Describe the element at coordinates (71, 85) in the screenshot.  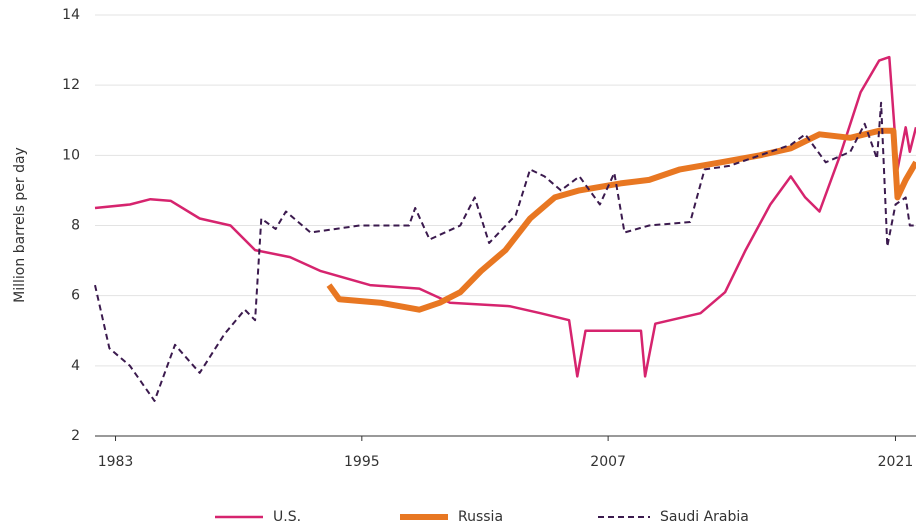
I see `y-tick-label: 12` at that location.